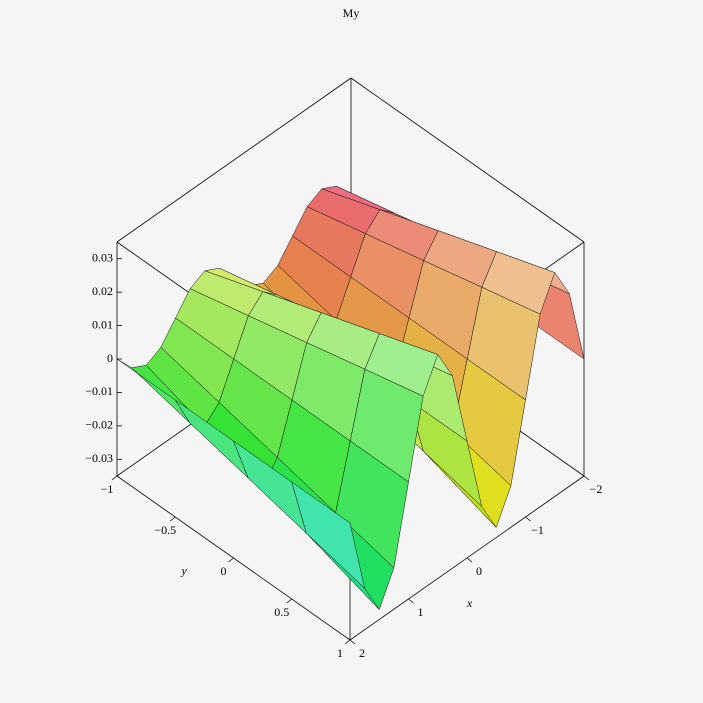  Describe the element at coordinates (99, 391) in the screenshot. I see `z-tick-label: −0.01` at that location.